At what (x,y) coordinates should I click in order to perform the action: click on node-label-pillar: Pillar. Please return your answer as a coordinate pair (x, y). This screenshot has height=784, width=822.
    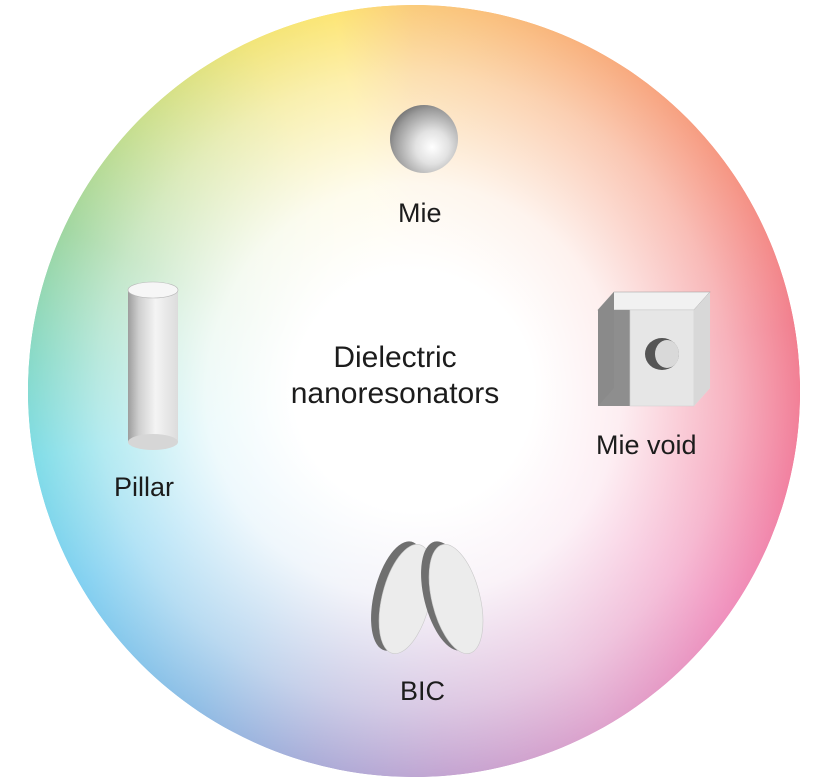
    Looking at the image, I should click on (144, 487).